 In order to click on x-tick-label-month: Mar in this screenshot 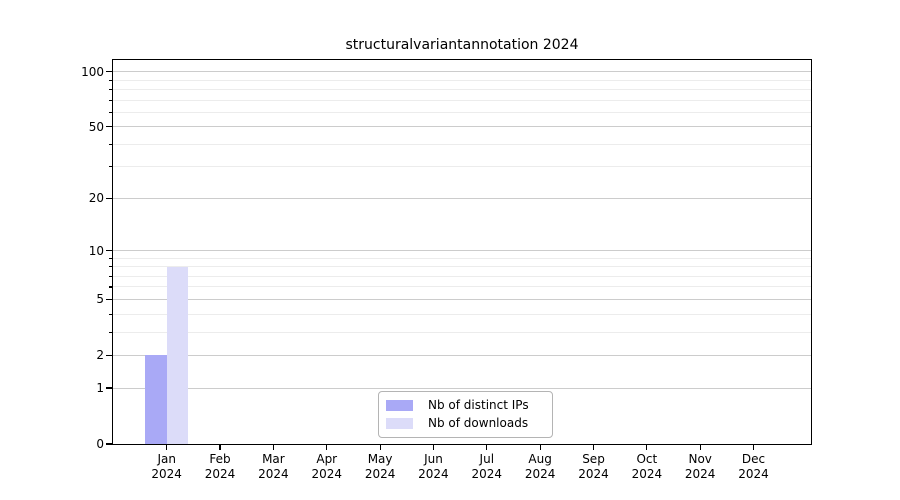, I will do `click(273, 459)`.